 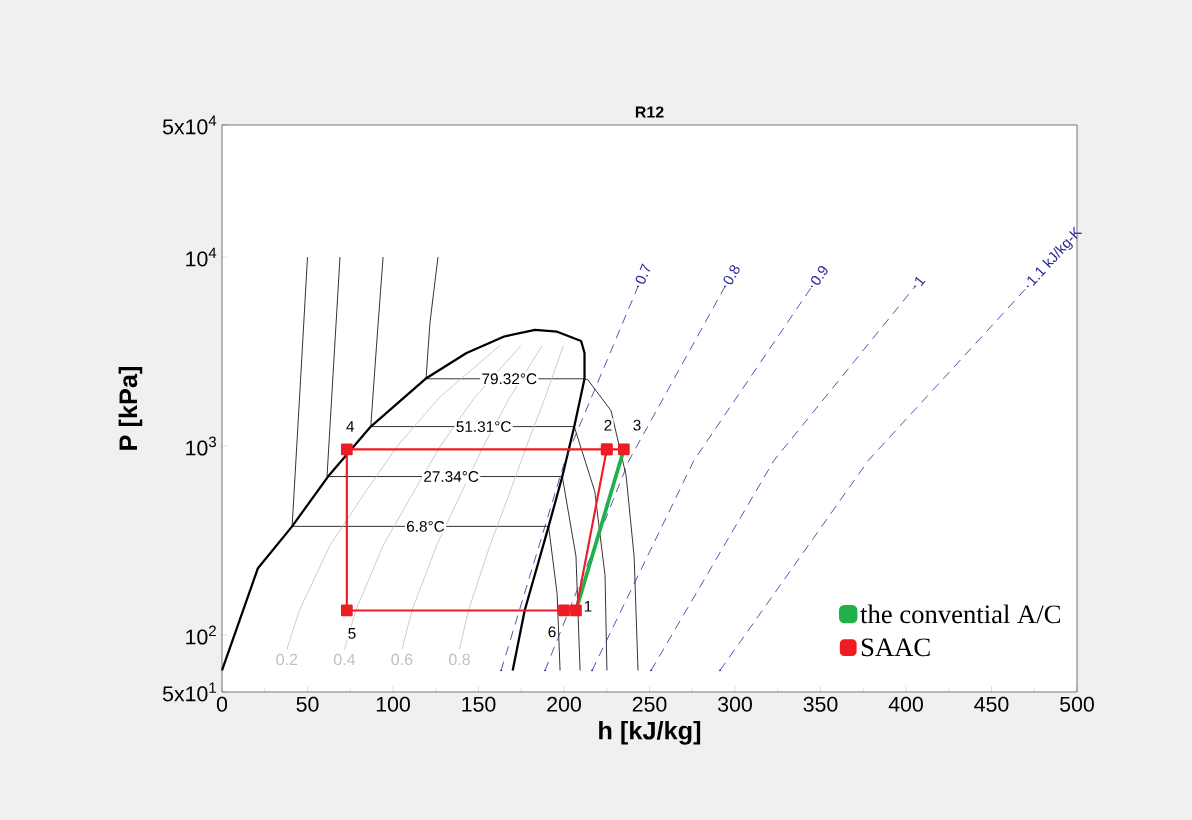 What do you see at coordinates (564, 704) in the screenshot?
I see `x-tick-label: 200` at bounding box center [564, 704].